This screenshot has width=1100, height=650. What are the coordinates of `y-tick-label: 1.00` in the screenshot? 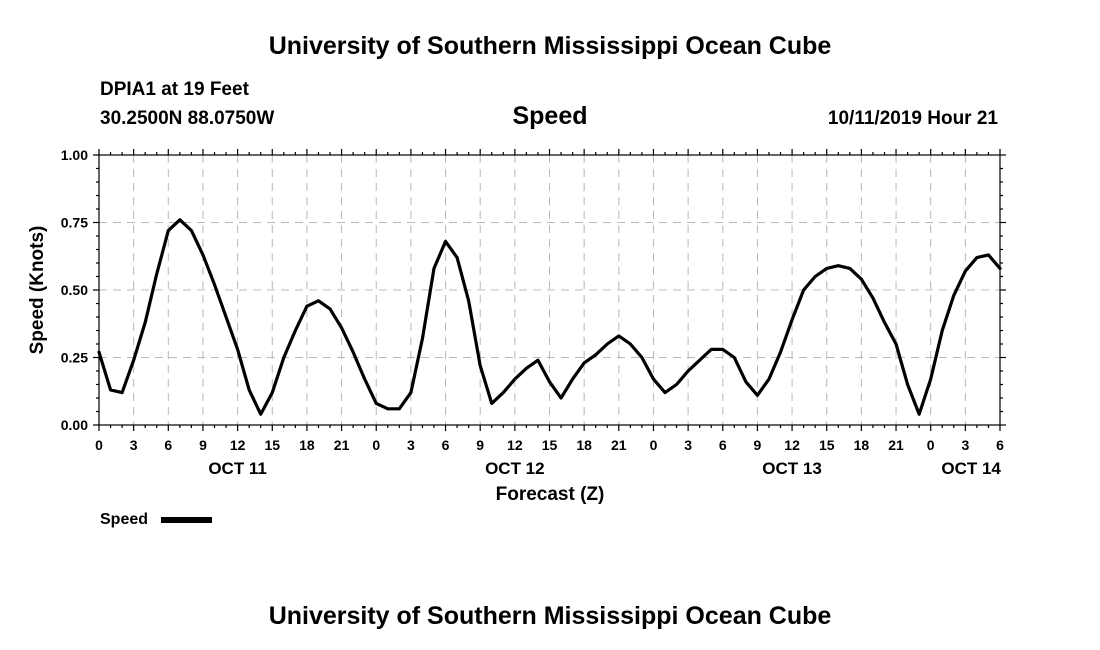 It's located at (74, 155).